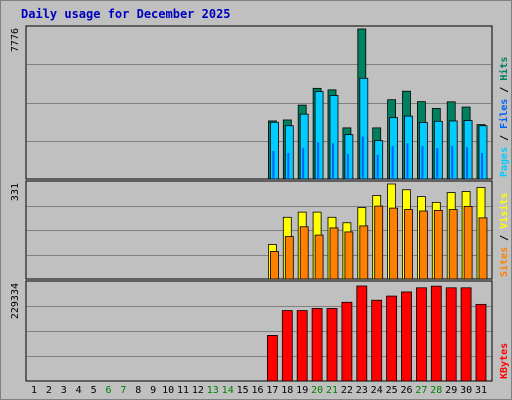 This screenshot has height=400, width=512. I want to click on x-tick-day-21: 21, so click(332, 390).